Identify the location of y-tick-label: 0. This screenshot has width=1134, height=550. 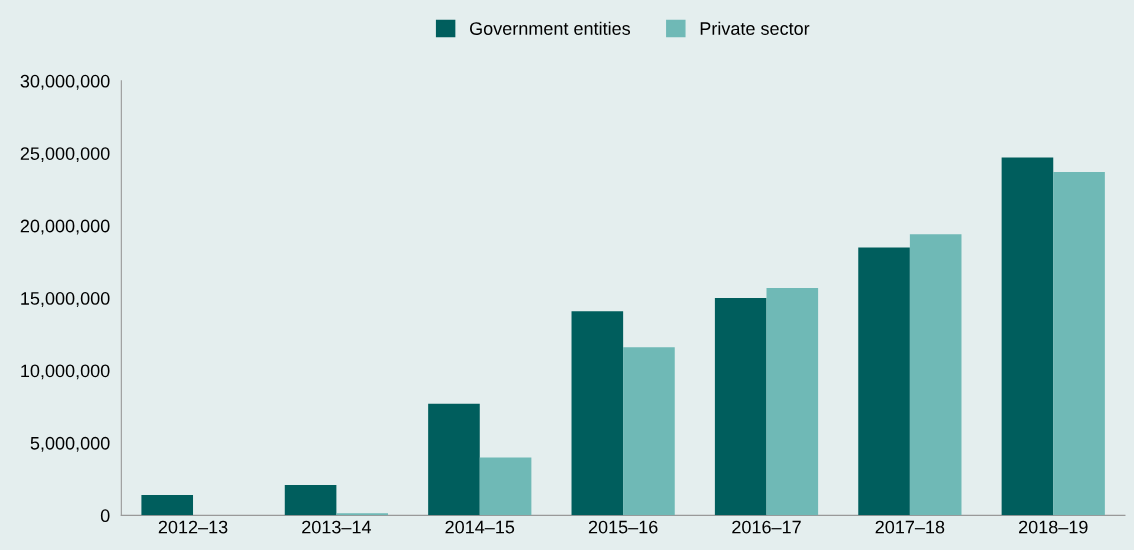
(105, 516).